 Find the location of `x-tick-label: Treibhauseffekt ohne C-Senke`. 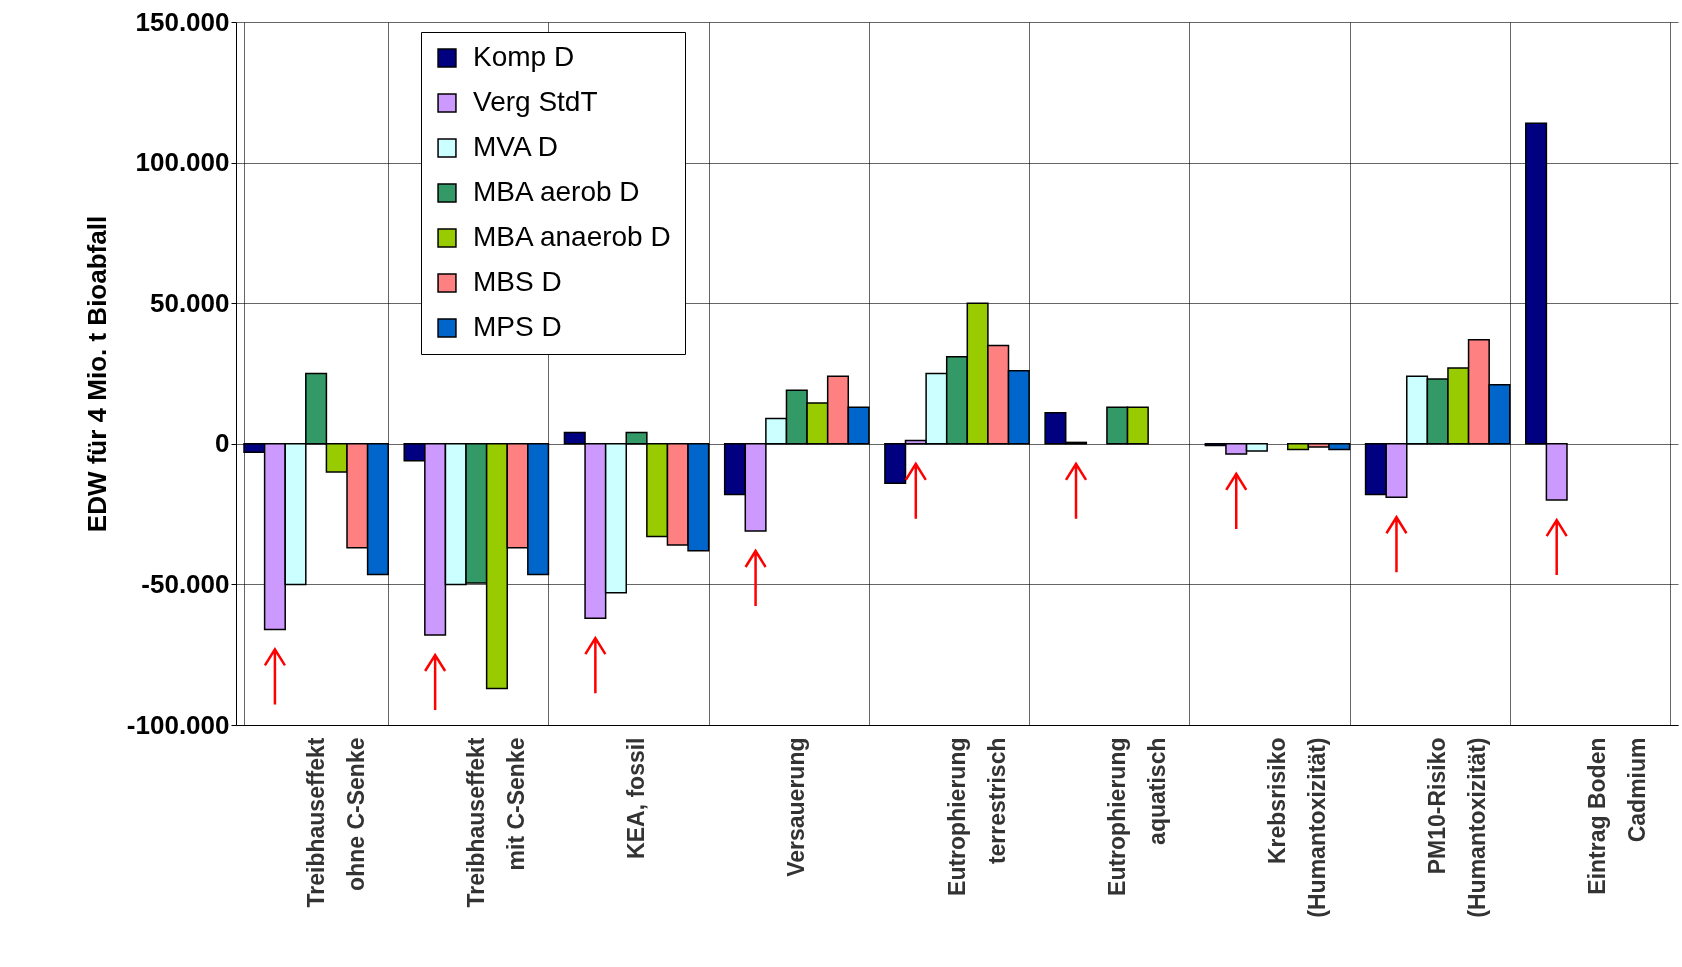

x-tick-label: Treibhauseffekt ohne C-Senke is located at coordinates (335, 822).